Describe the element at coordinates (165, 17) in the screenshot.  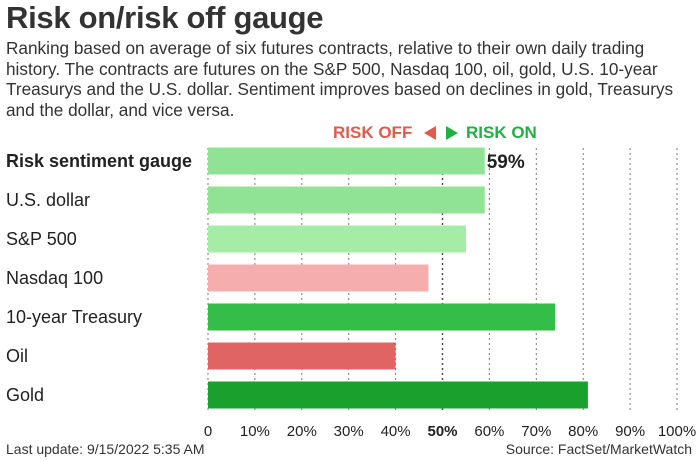
I see `chart-title: Risk on/risk off gauge` at that location.